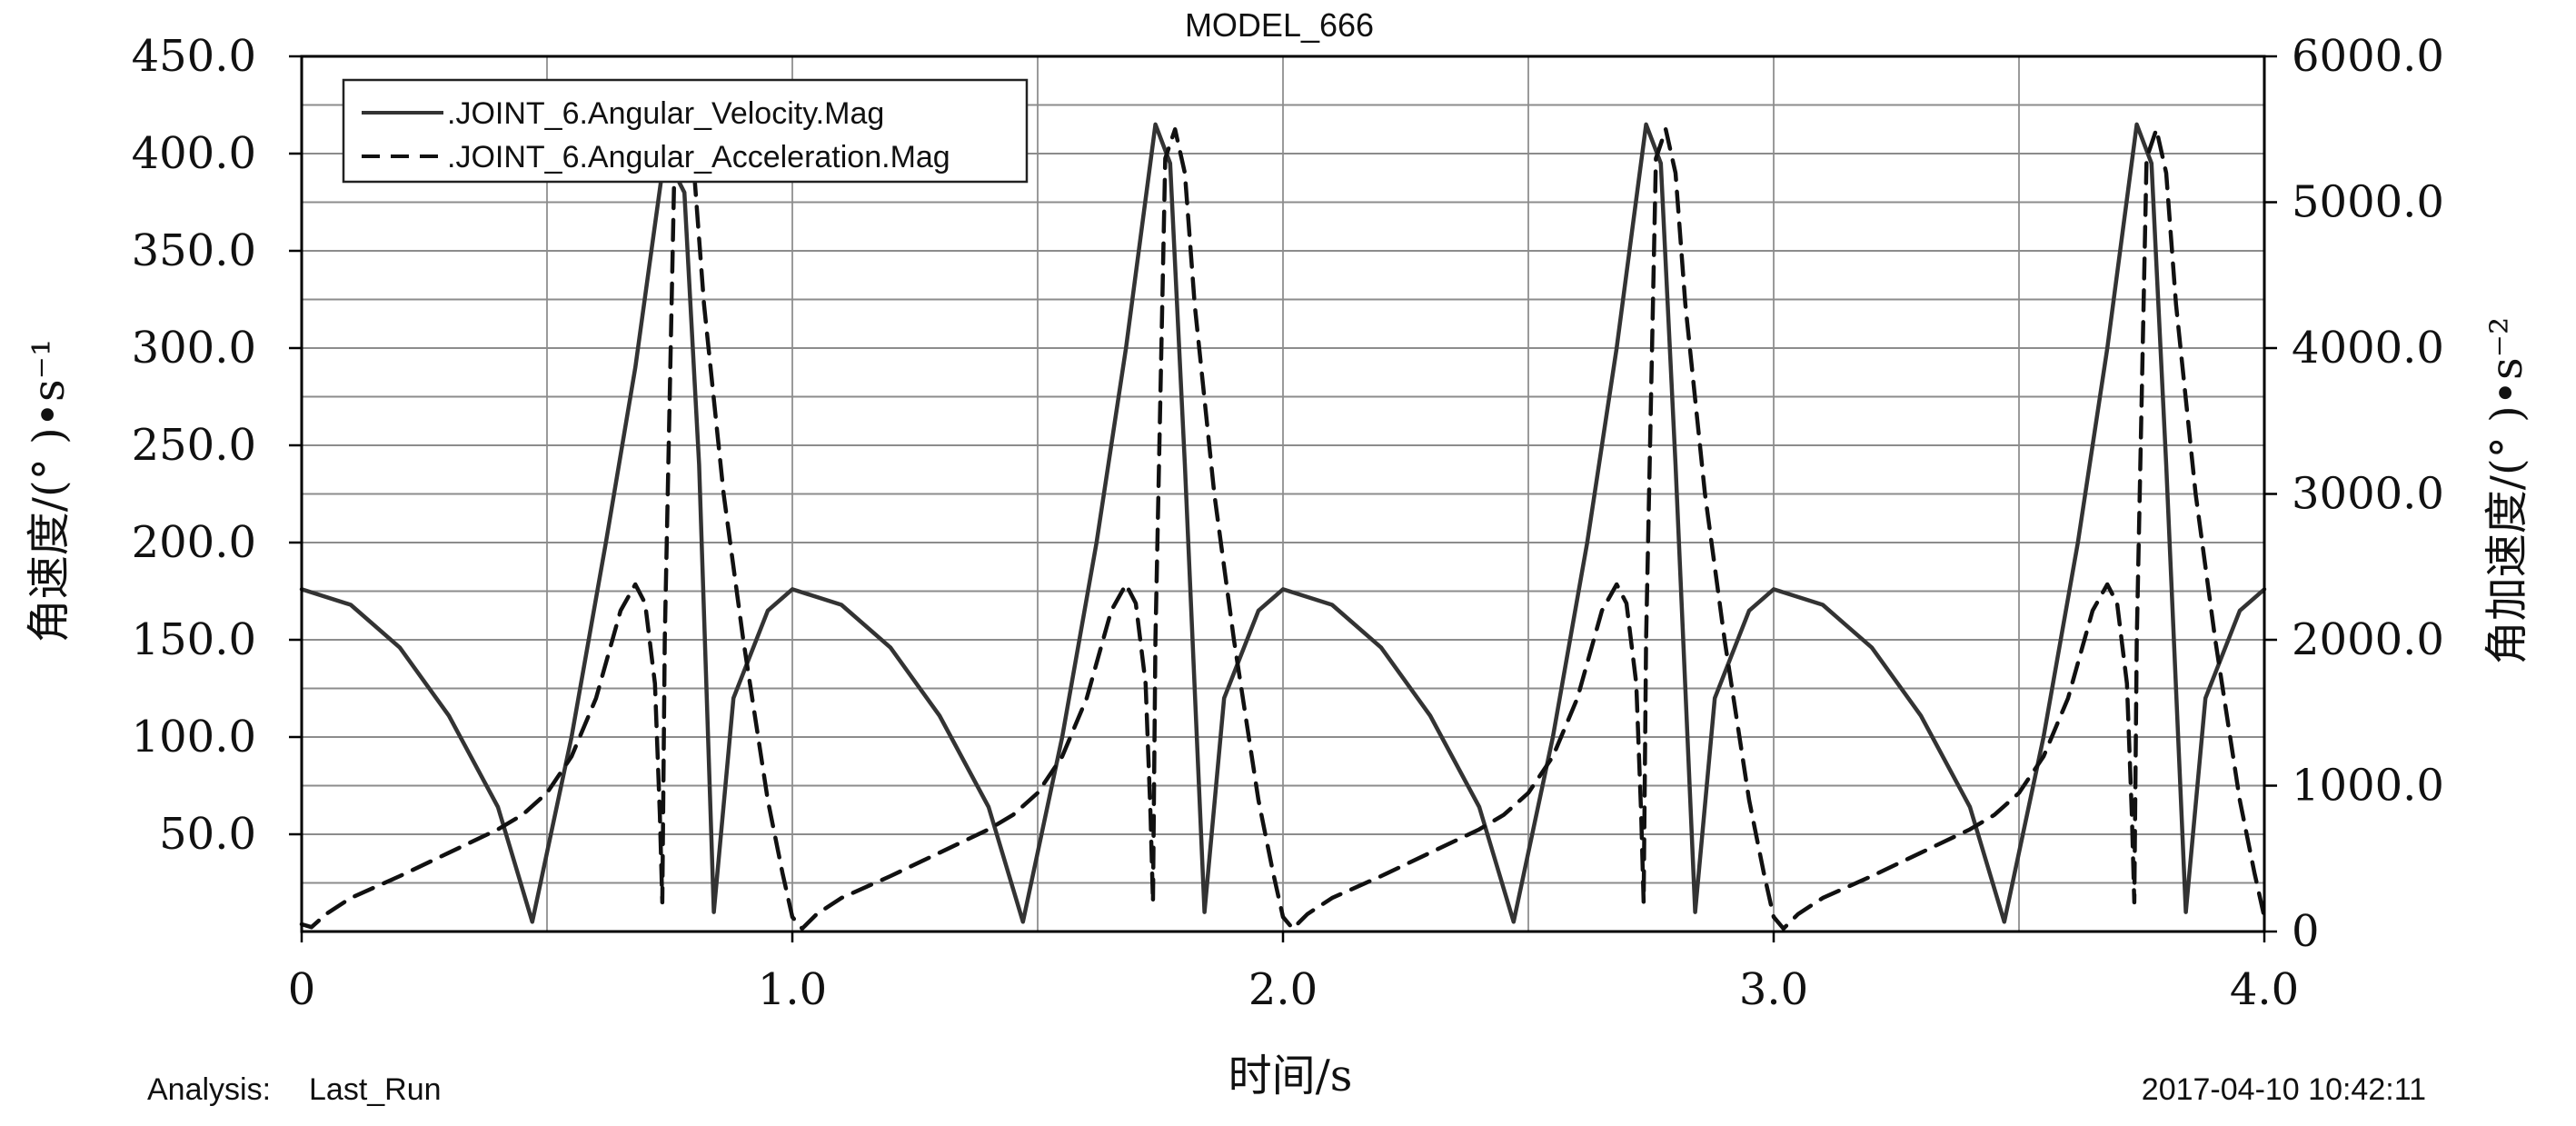 This screenshot has height=1126, width=2576. Describe the element at coordinates (194, 56) in the screenshot. I see `y-left-tick-label: 450.0` at that location.